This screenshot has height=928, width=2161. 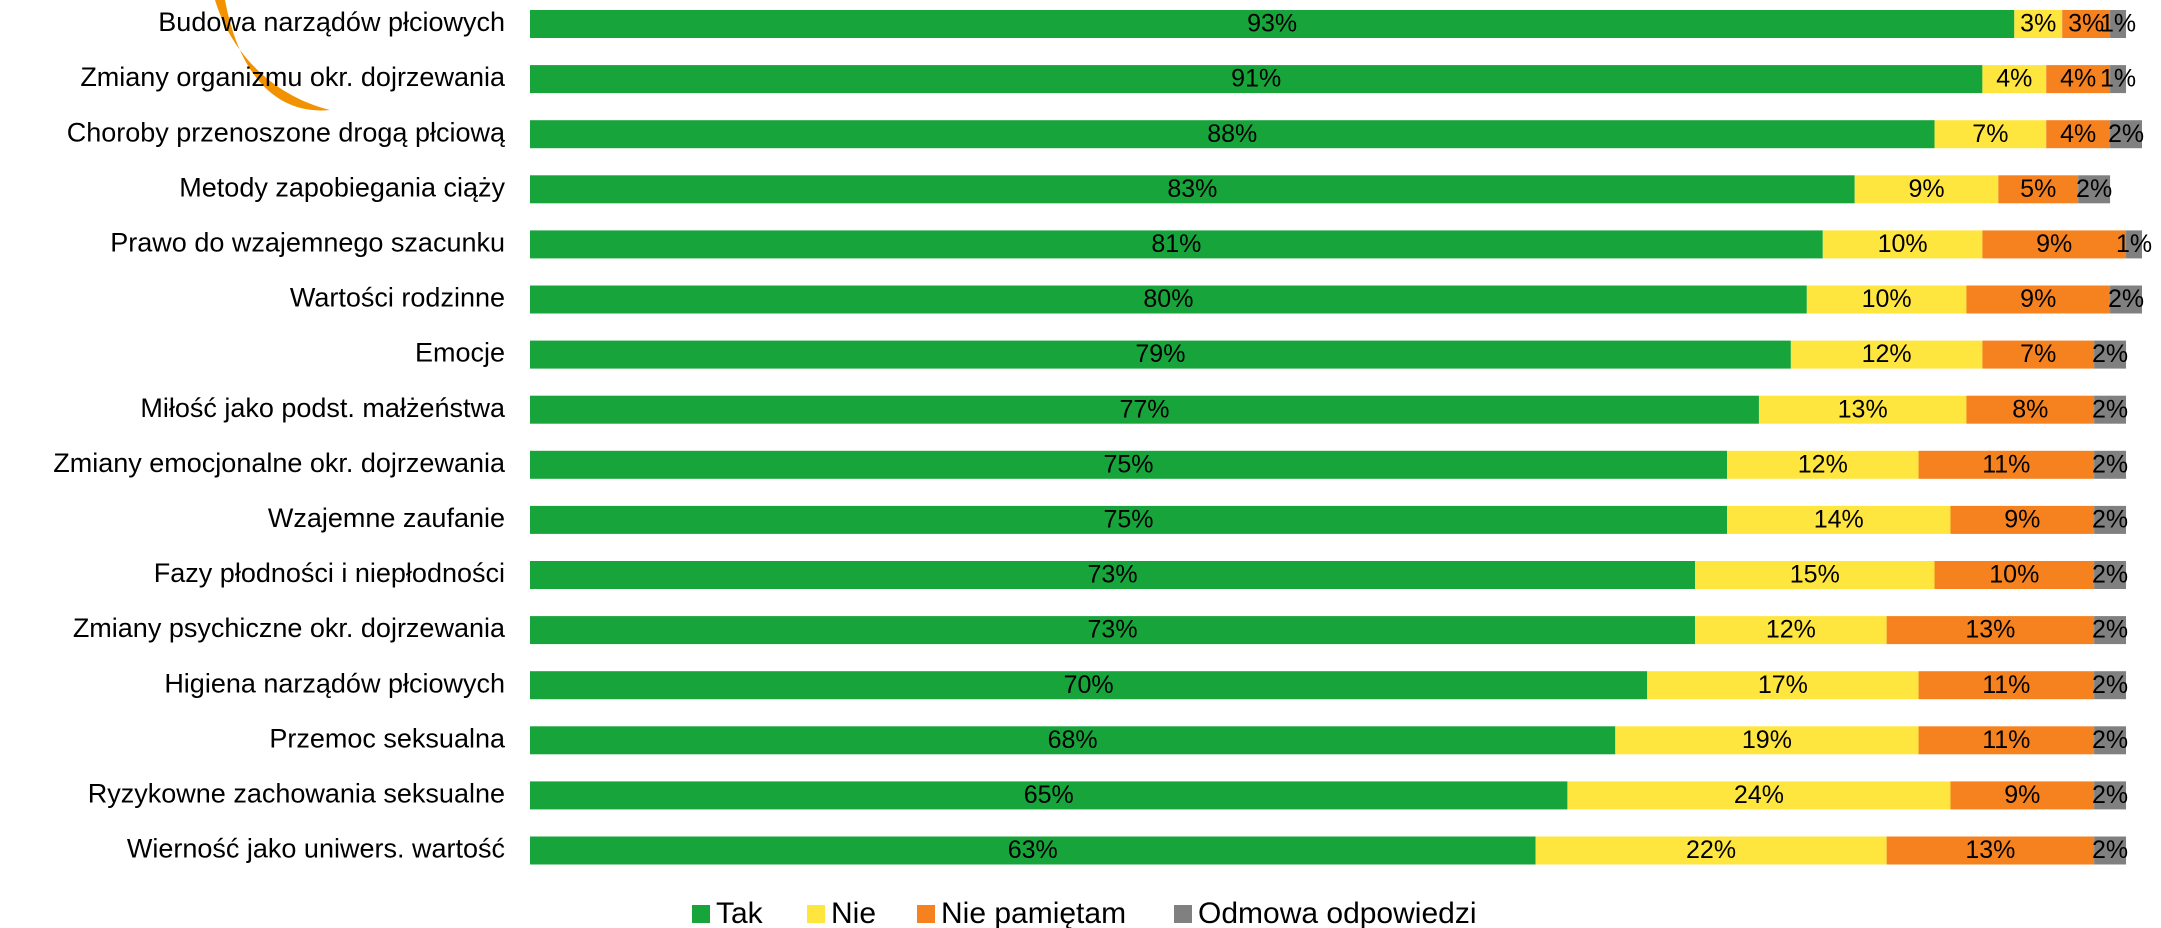 I want to click on value-label: 17%, so click(x=1783, y=685).